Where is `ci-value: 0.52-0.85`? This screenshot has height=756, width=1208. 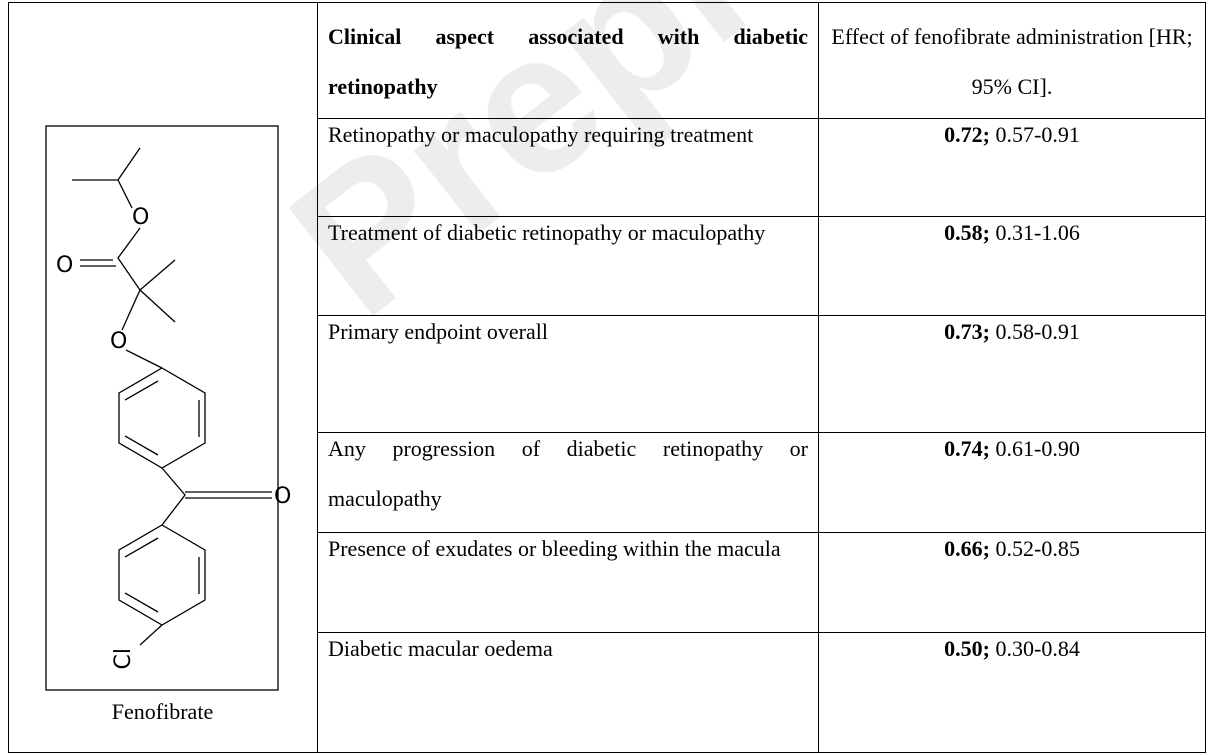
ci-value: 0.52-0.85 is located at coordinates (1037, 548).